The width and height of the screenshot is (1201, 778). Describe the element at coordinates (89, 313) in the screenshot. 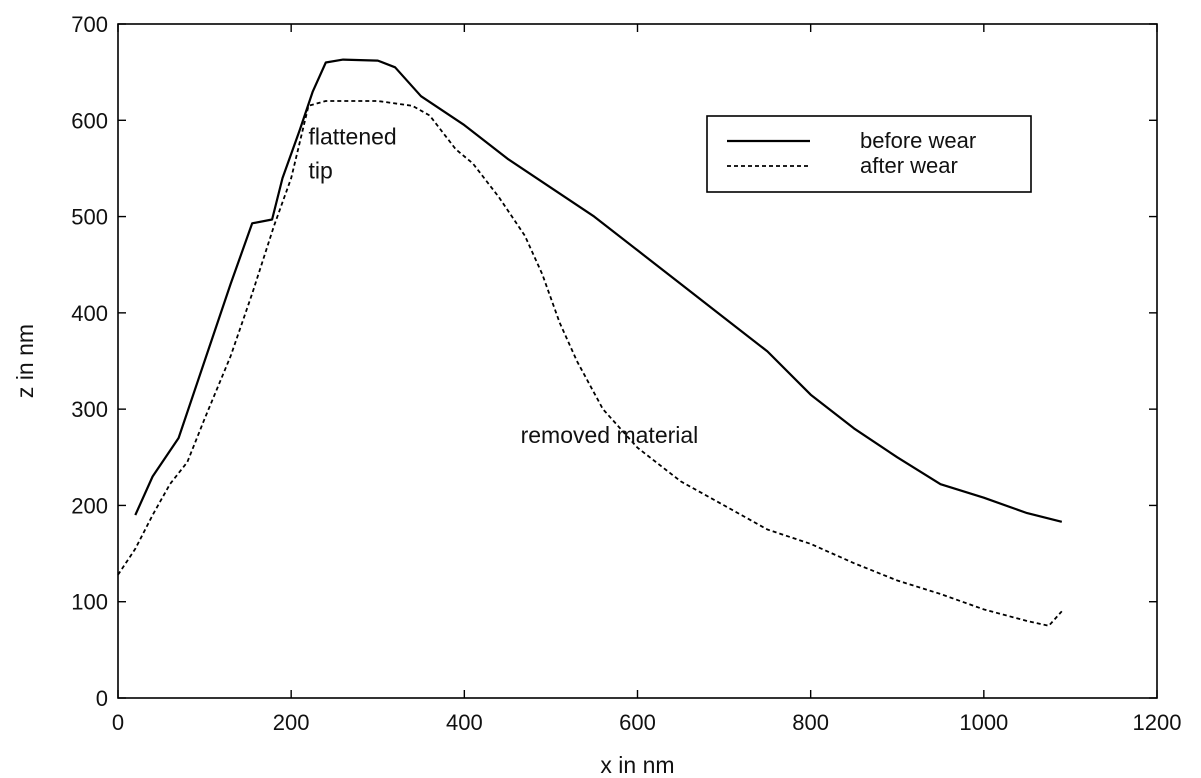

I see `y-tick-label: 400` at that location.